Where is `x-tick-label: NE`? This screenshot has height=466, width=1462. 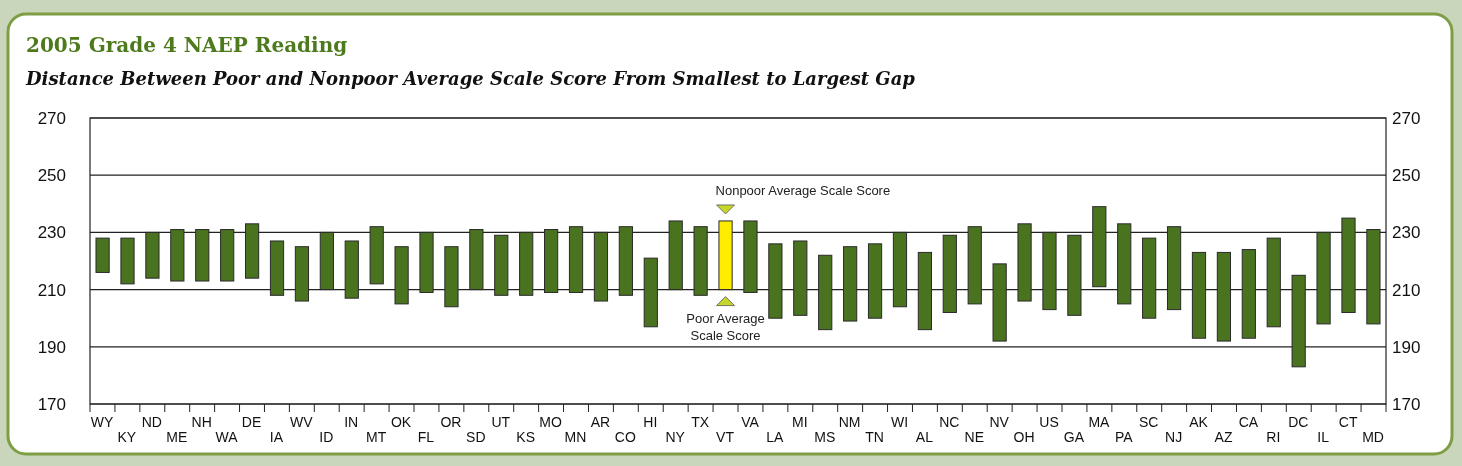 x-tick-label: NE is located at coordinates (974, 437).